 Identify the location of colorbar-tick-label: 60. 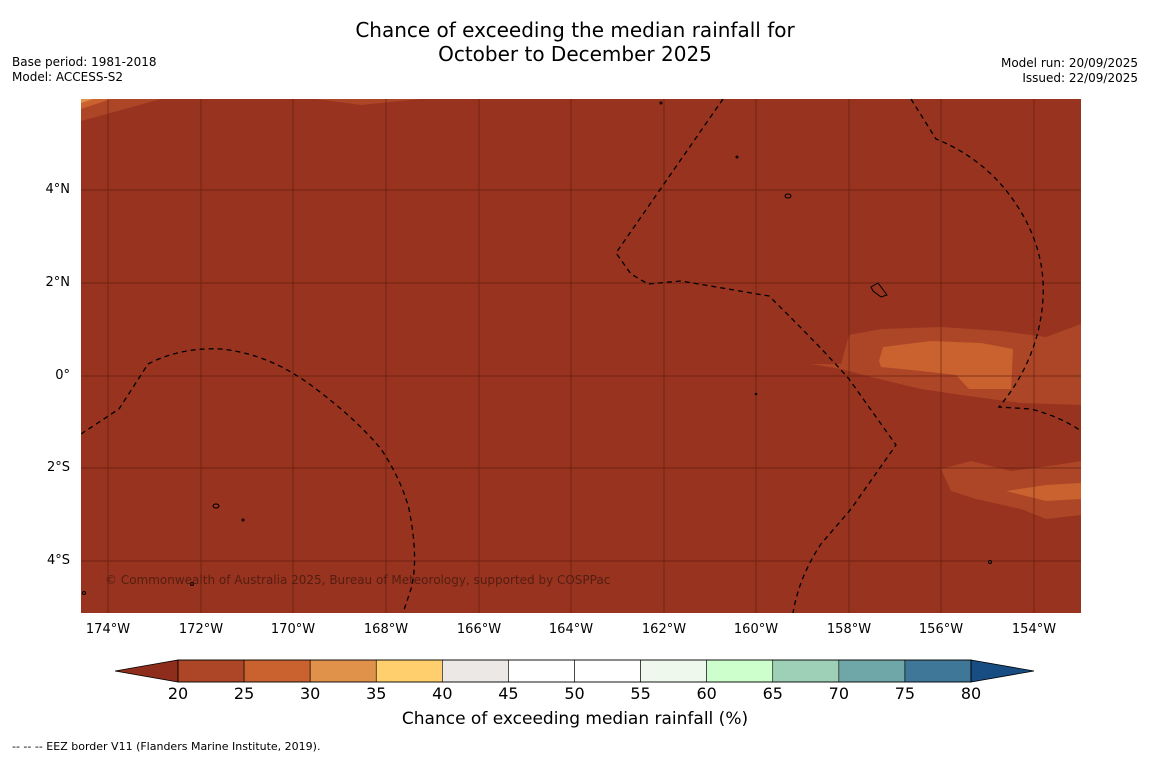
(706, 693).